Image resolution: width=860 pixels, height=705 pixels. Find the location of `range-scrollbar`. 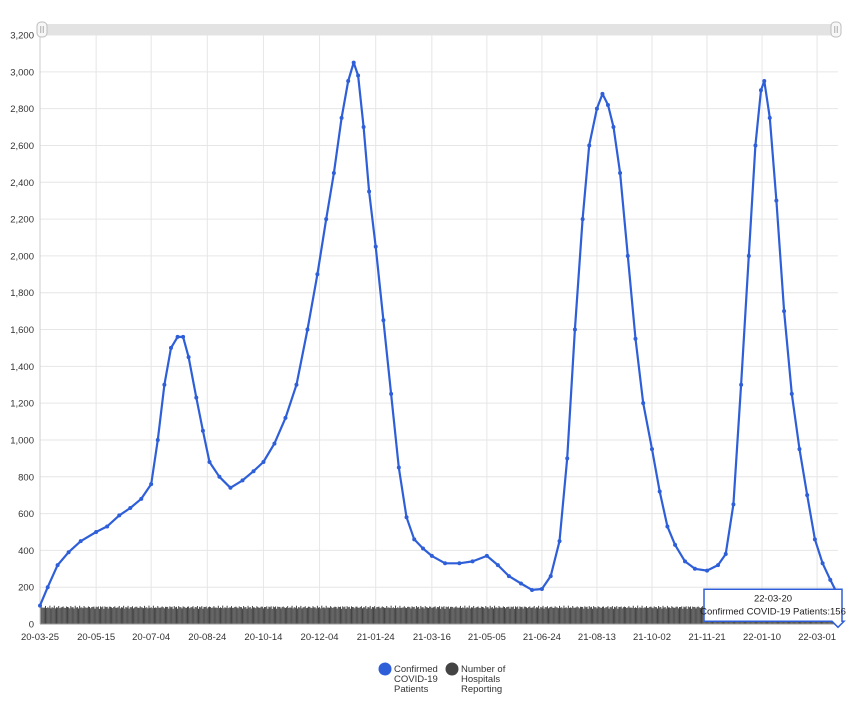

range-scrollbar is located at coordinates (439, 29).